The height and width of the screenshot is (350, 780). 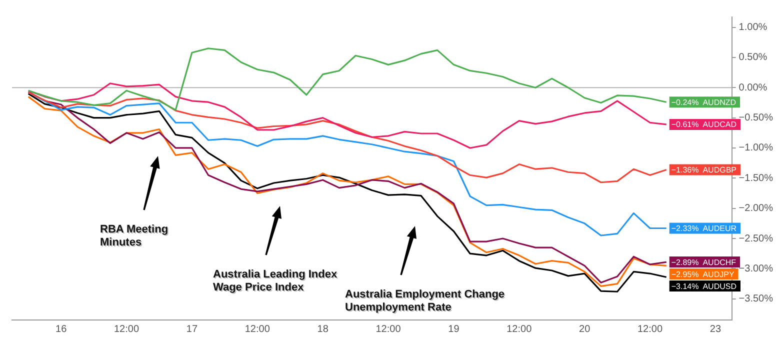 What do you see at coordinates (719, 169) in the screenshot?
I see `text: AUDGBP` at bounding box center [719, 169].